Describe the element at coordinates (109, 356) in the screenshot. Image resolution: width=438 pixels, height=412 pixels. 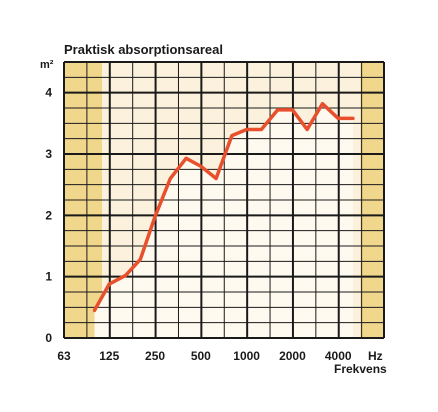
I see `x-tick-label: 125` at that location.